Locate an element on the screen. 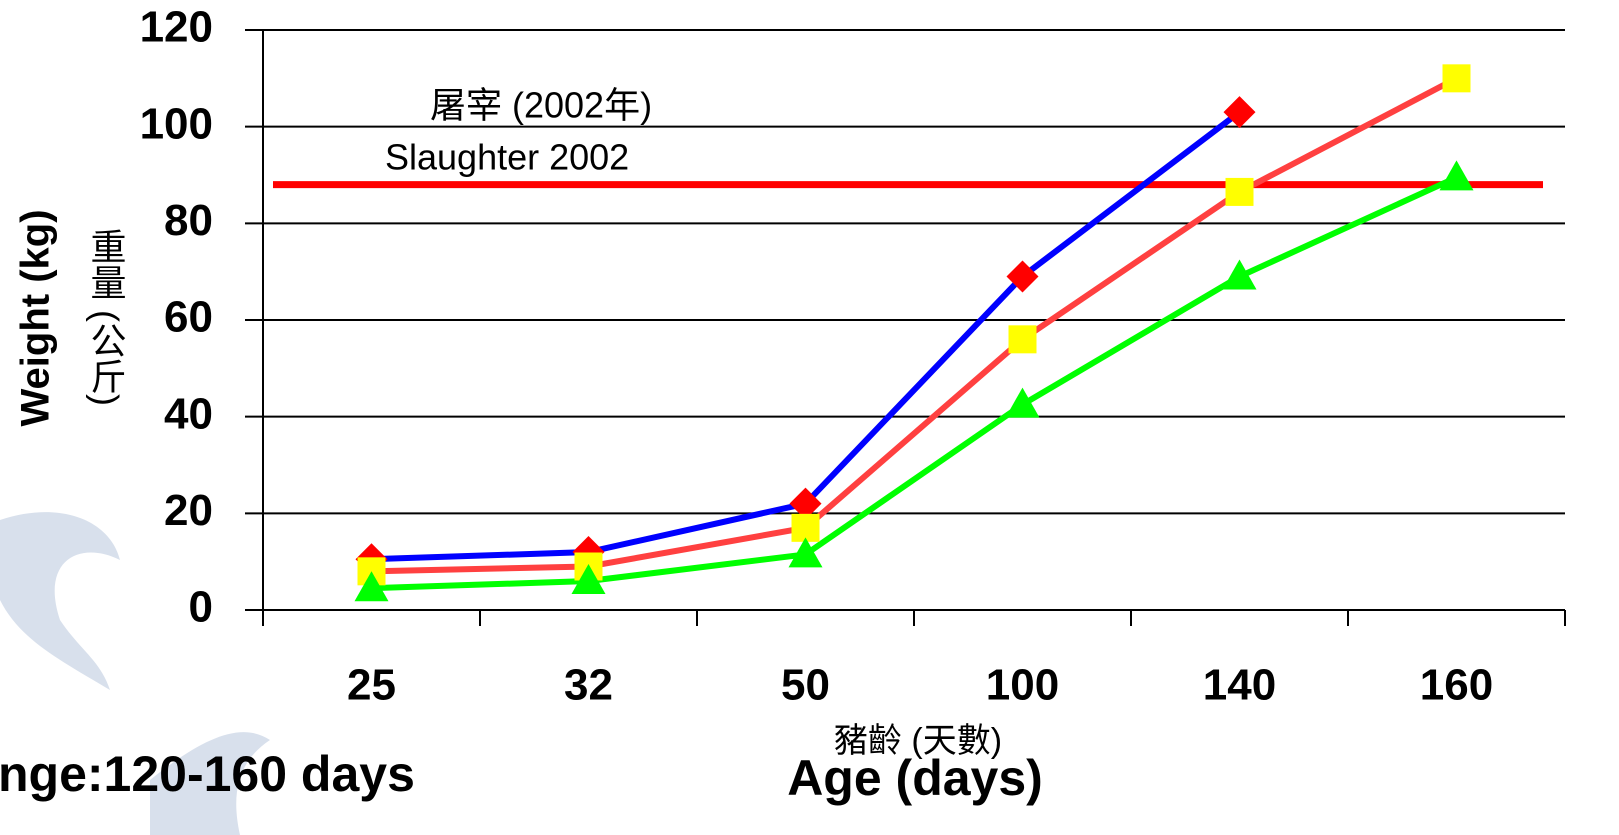  ref-label: Slaughter 2002 is located at coordinates (507, 157).